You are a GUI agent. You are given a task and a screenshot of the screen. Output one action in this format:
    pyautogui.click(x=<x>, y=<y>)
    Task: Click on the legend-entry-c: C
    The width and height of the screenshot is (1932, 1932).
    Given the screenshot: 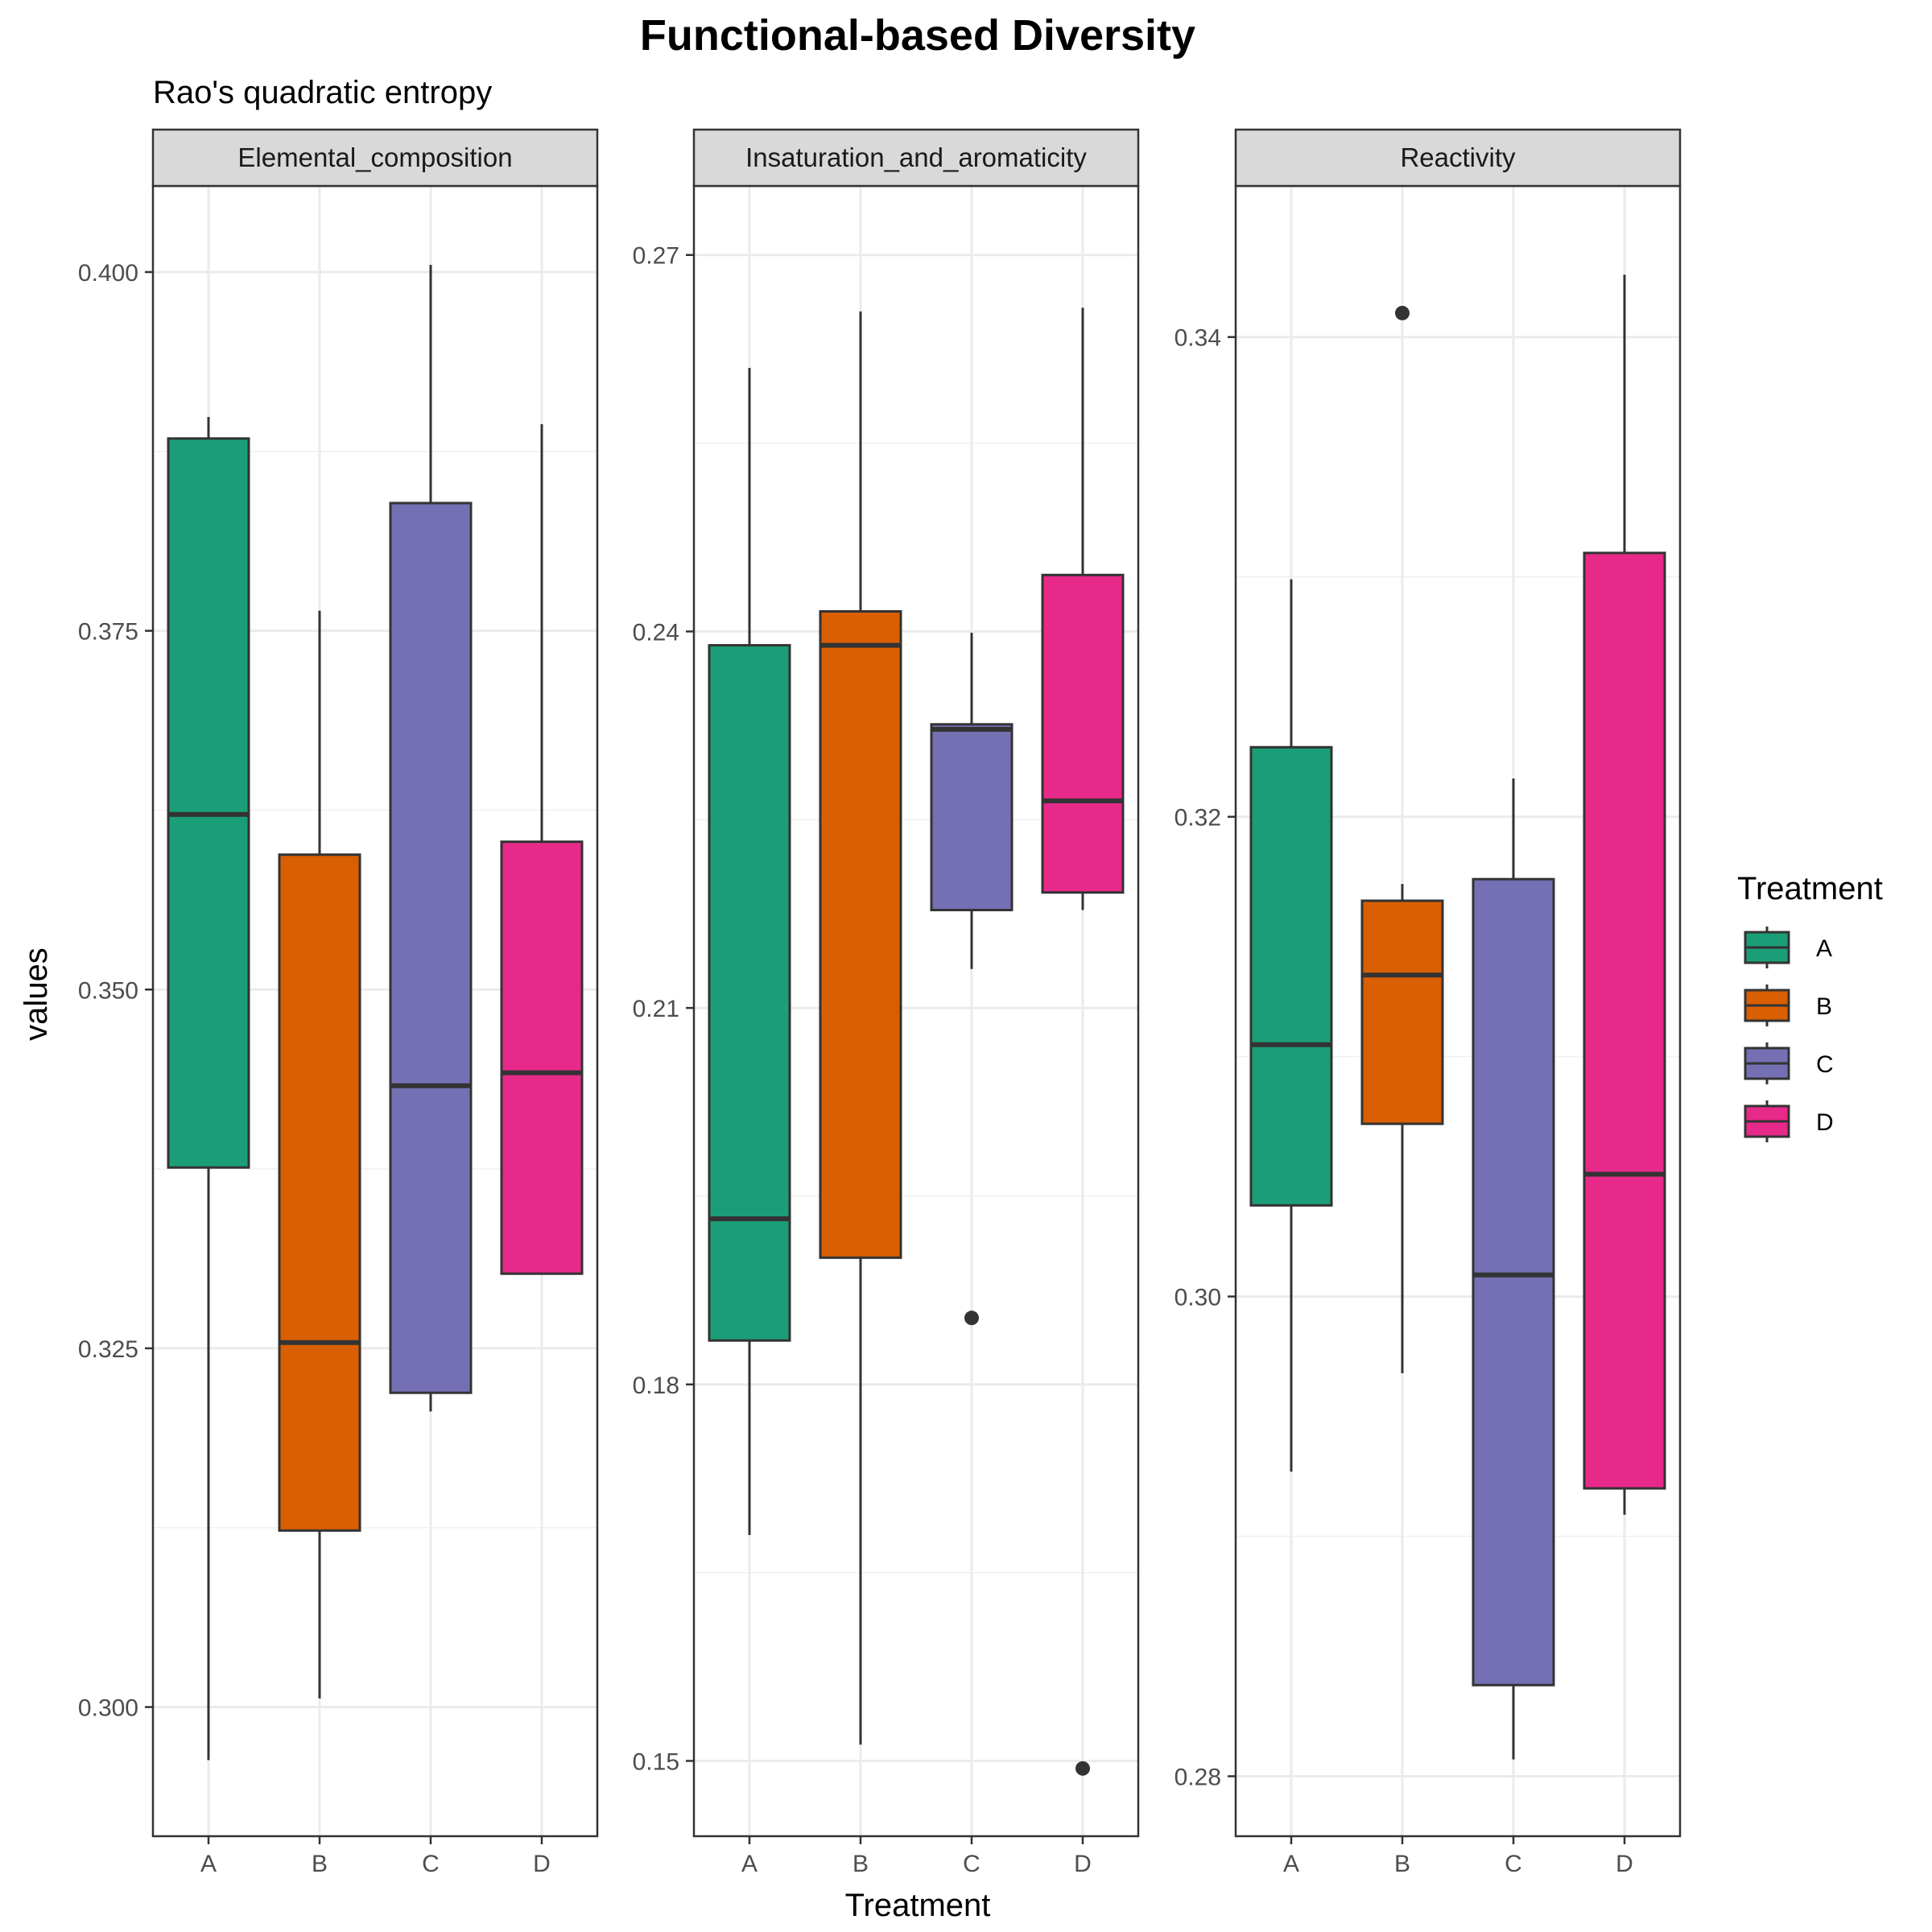 What is the action you would take?
    pyautogui.click(x=1789, y=1063)
    